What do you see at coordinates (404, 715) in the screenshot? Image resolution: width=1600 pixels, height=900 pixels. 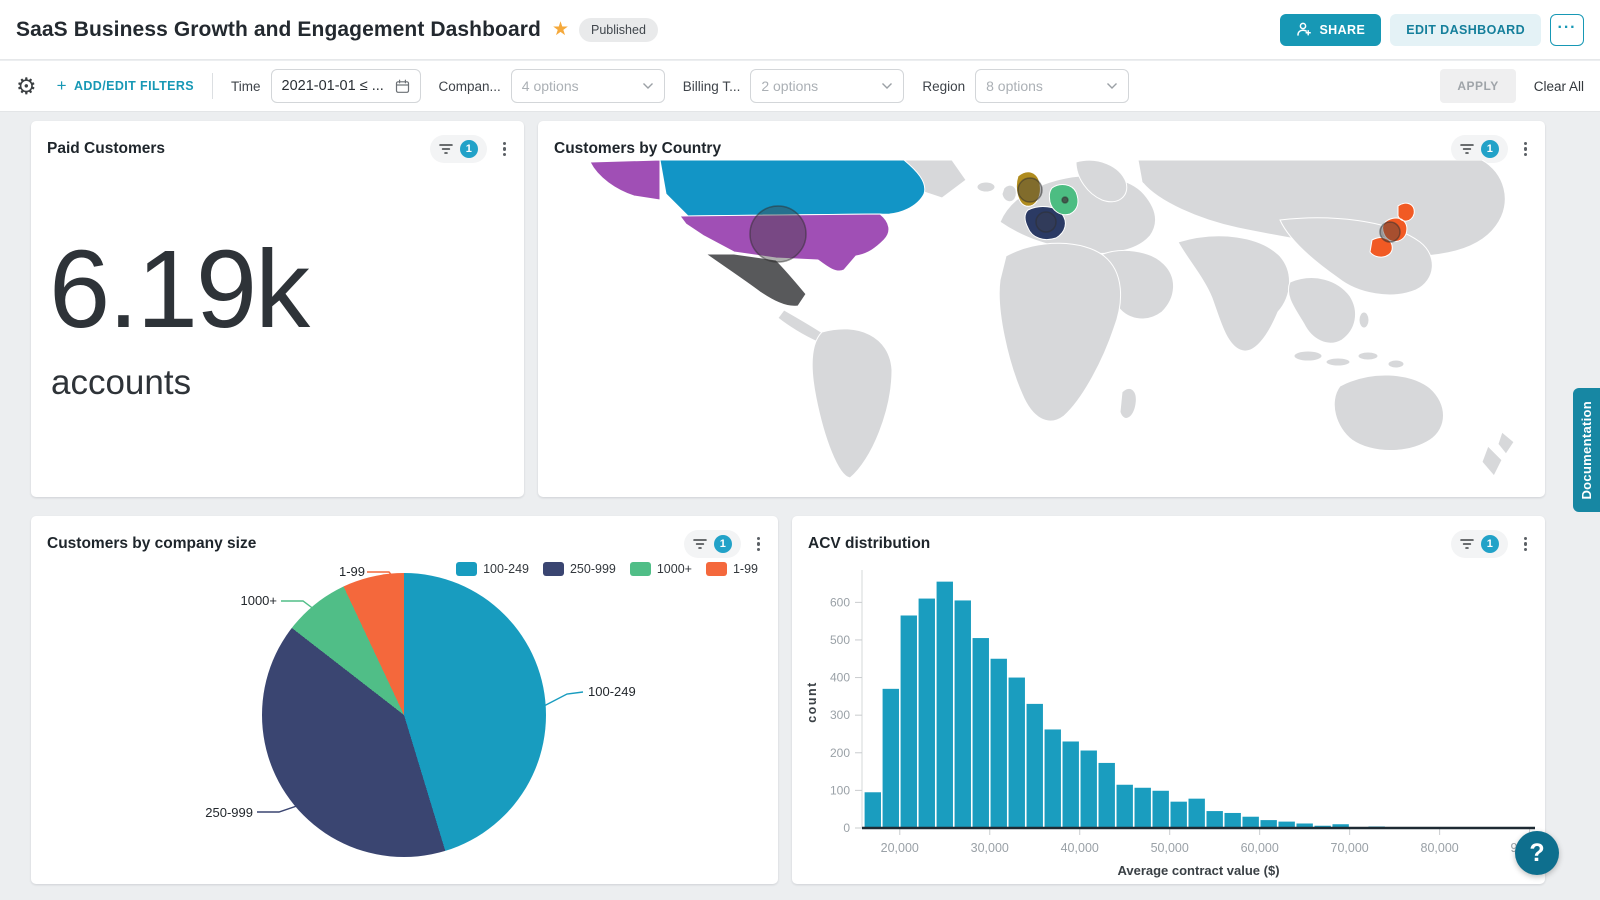 I see `pie-chart` at bounding box center [404, 715].